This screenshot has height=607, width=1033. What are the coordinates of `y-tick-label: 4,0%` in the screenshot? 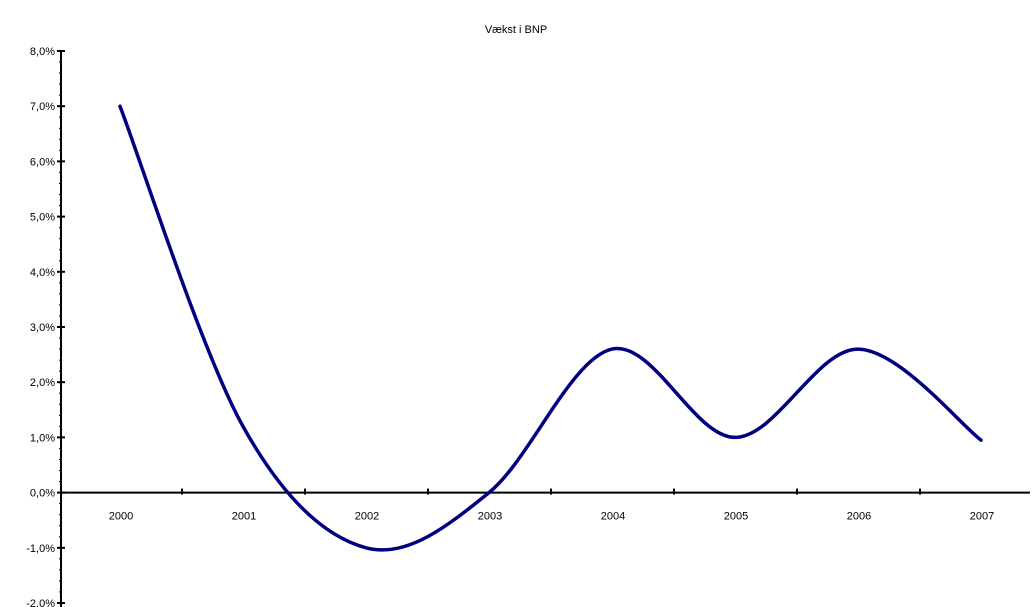 It's located at (42, 273).